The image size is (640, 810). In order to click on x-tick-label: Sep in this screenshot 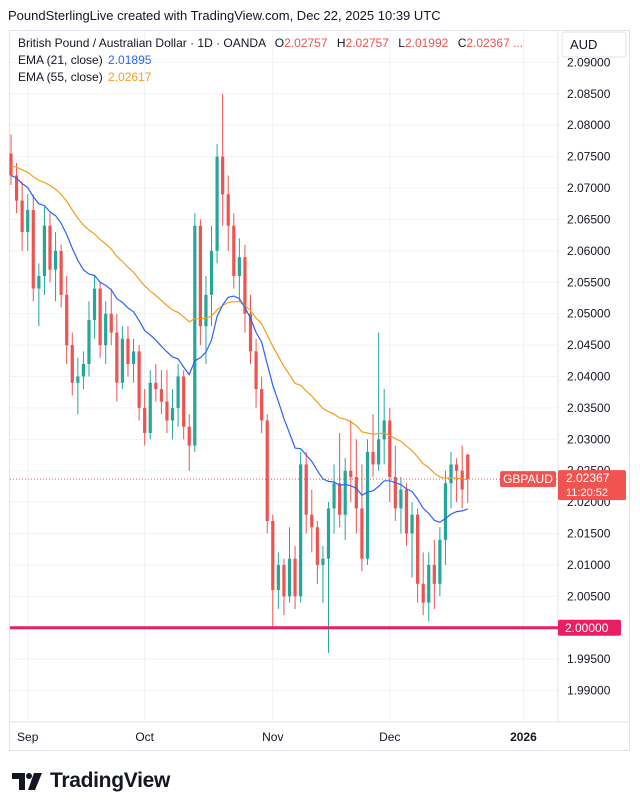, I will do `click(28, 737)`.